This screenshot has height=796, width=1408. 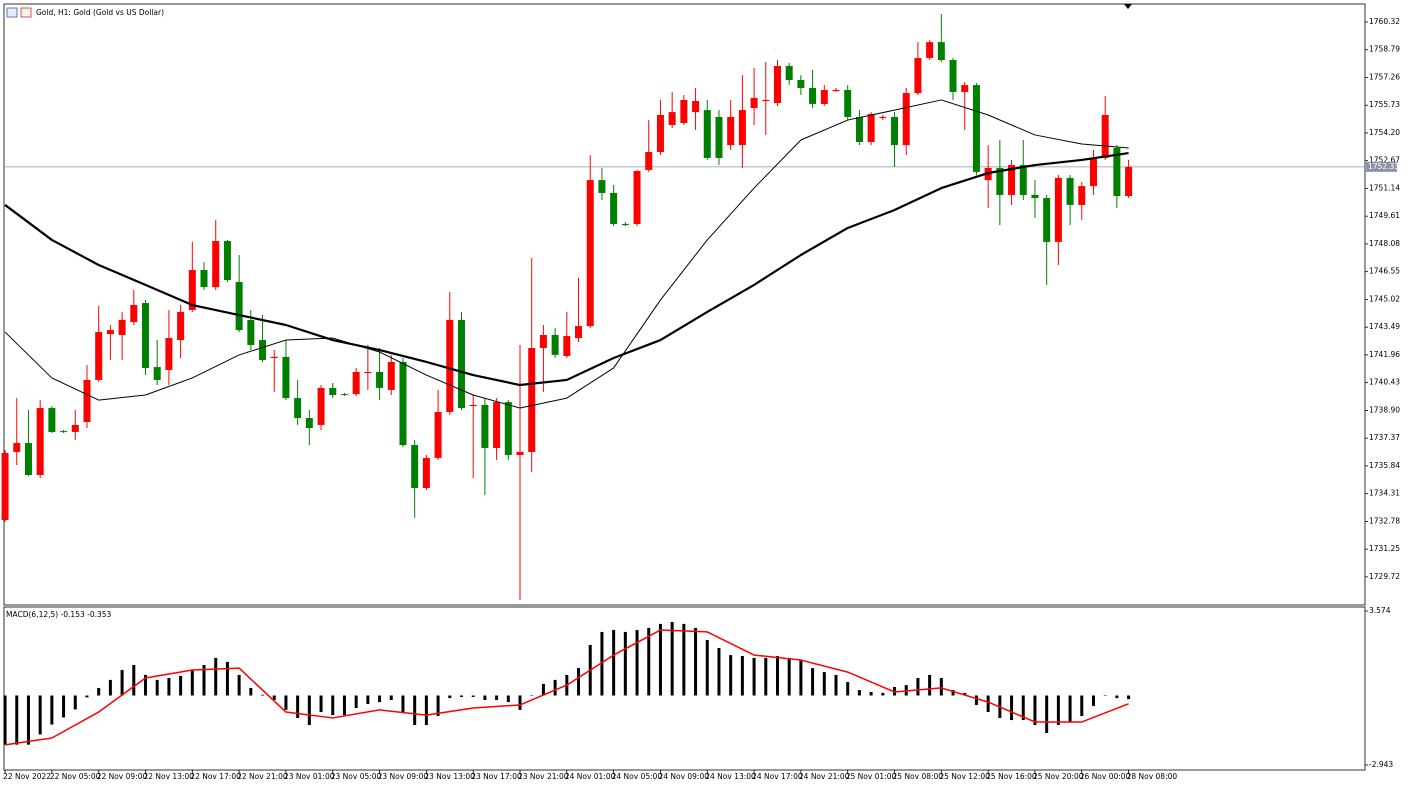 What do you see at coordinates (1384, 382) in the screenshot?
I see `y-tick-label: 1740.43` at bounding box center [1384, 382].